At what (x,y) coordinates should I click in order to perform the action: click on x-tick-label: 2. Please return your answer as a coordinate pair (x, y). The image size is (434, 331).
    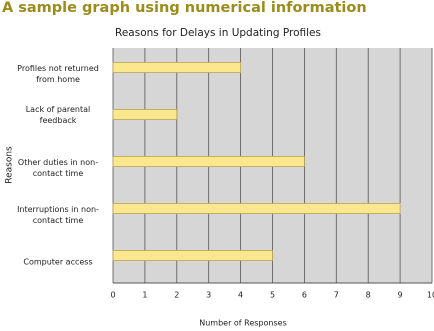
    Looking at the image, I should click on (176, 295).